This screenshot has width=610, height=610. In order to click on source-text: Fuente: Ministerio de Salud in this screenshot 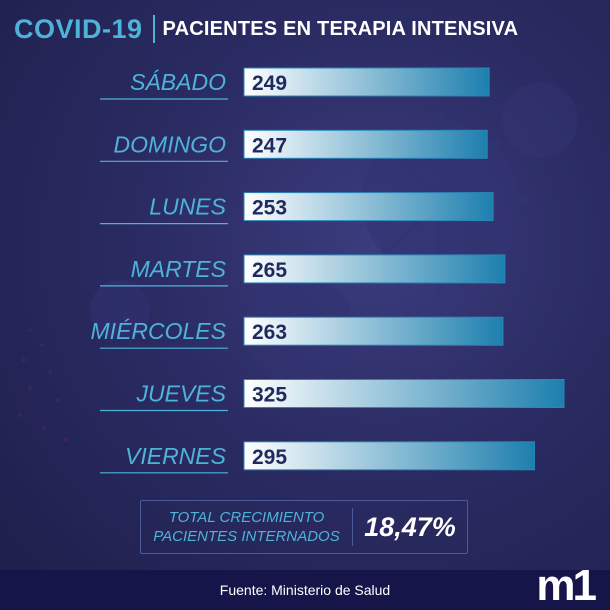, I will do `click(305, 590)`.